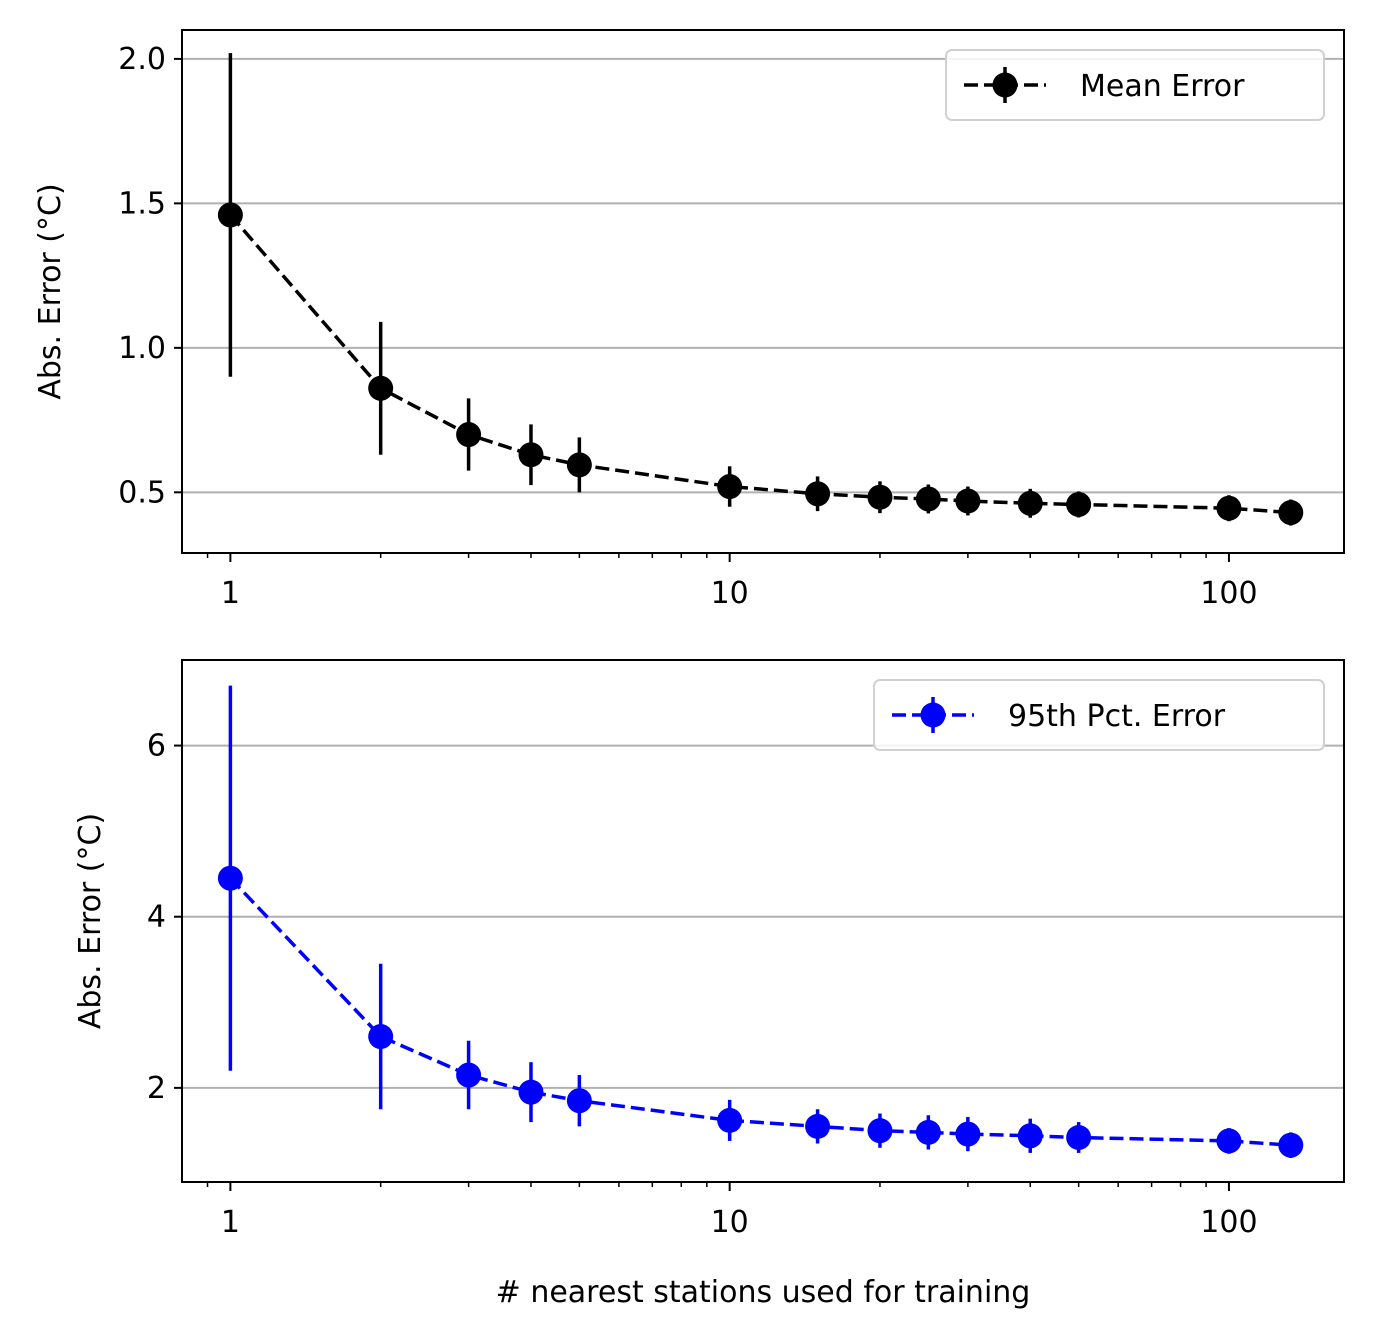  Describe the element at coordinates (142, 348) in the screenshot. I see `y-tick-label: 1.0` at that location.